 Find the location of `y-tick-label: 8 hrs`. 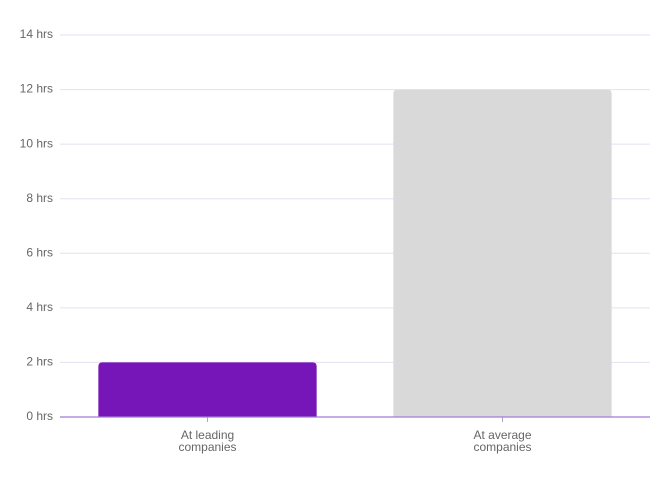

y-tick-label: 8 hrs is located at coordinates (39, 198).